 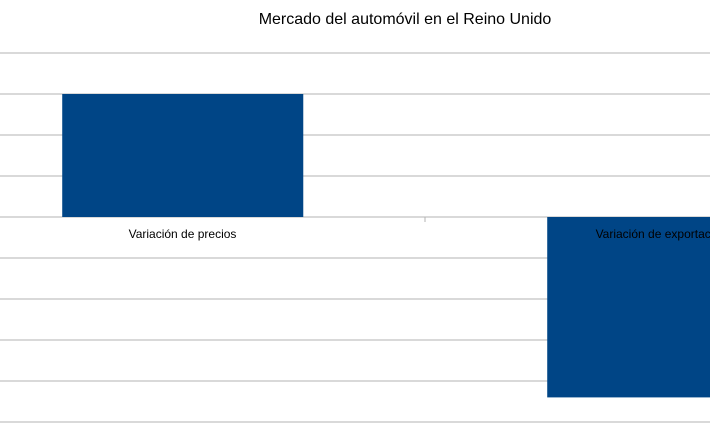 I want to click on chart-title: Mercado del automóvil en el Reino Unido, so click(x=405, y=19).